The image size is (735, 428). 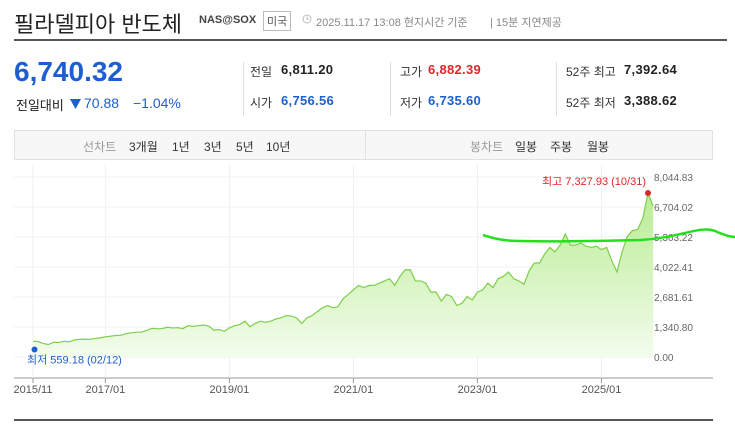 I want to click on high-label: 최고 7,327.93 (10/31), so click(x=594, y=181).